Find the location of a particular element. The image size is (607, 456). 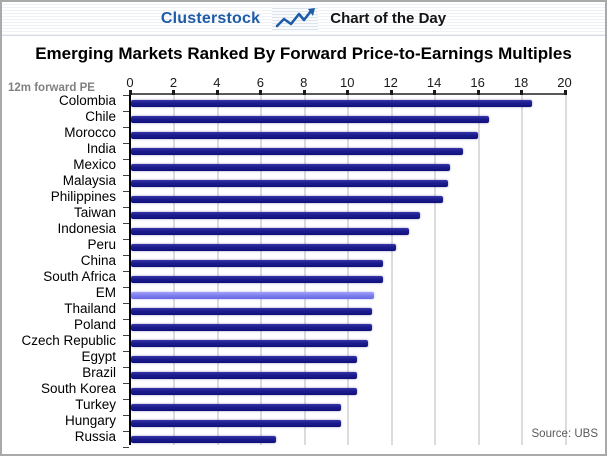

bar-row-turkey is located at coordinates (348, 407).